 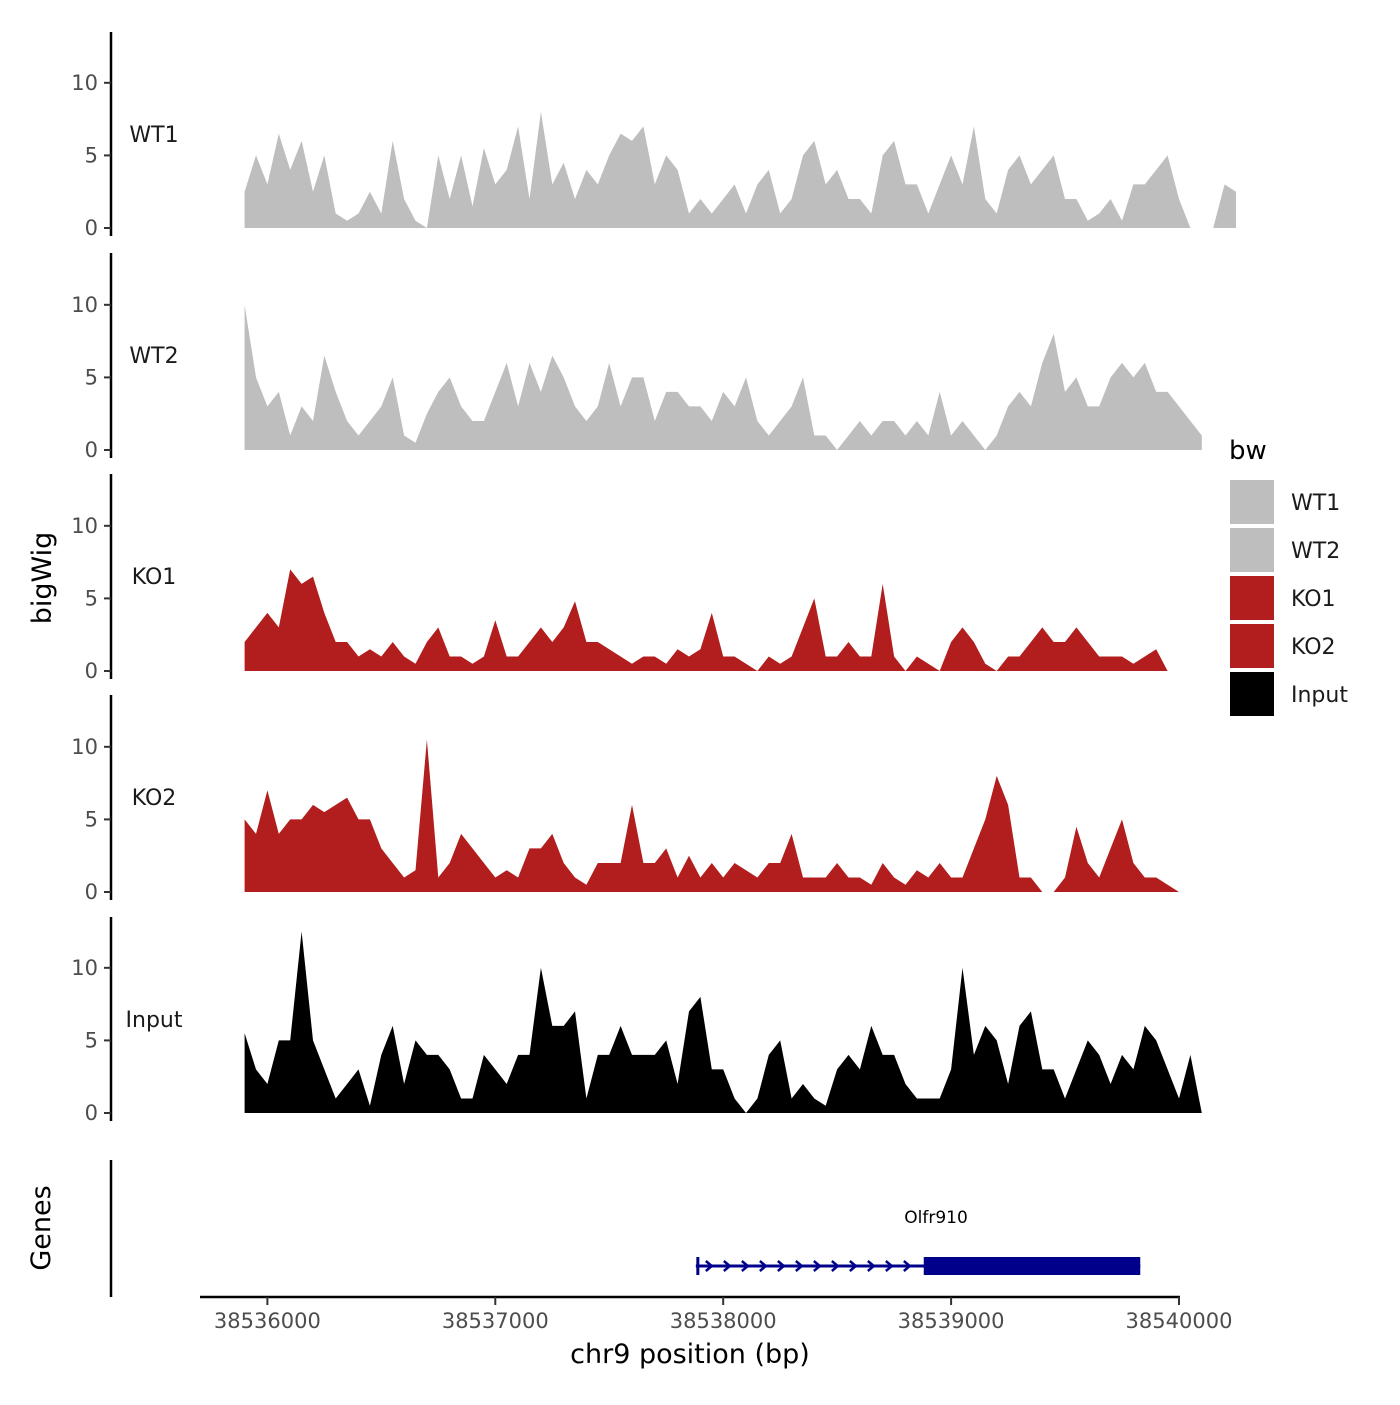 I want to click on legend-title: bw, so click(x=1248, y=451).